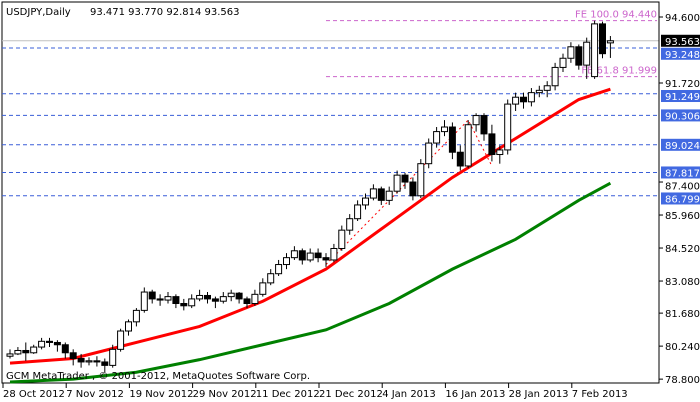  I want to click on level-price-label: 86.799, so click(682, 199).